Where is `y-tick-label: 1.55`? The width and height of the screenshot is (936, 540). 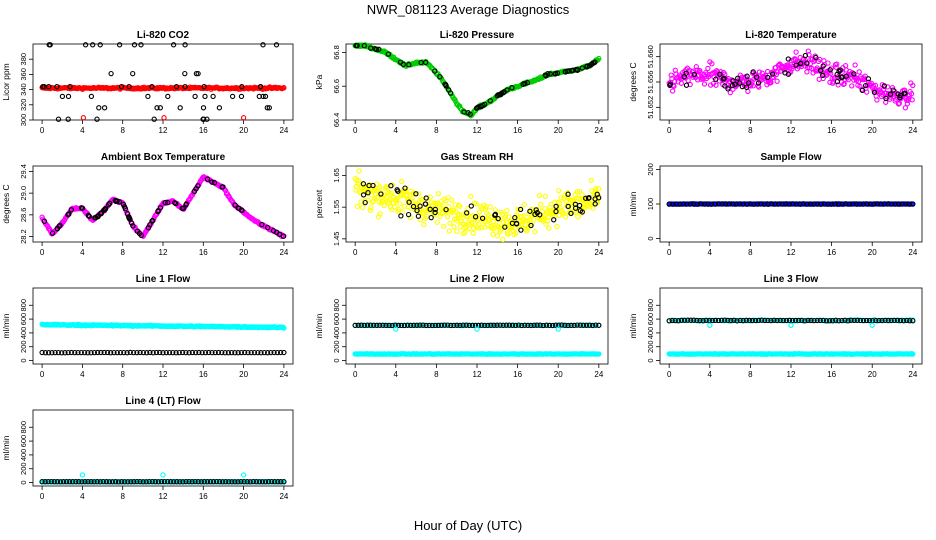 y-tick-label: 1.55 is located at coordinates (336, 207).